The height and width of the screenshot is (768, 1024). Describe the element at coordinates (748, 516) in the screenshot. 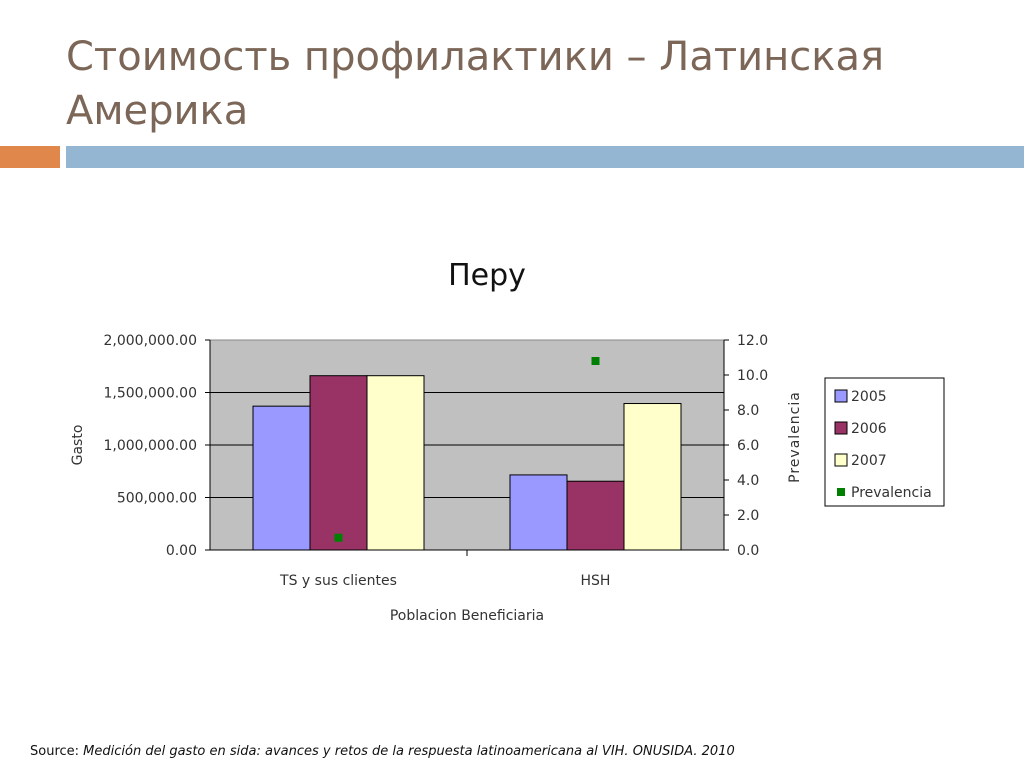

I see `y2-tick-label: 2.0` at that location.